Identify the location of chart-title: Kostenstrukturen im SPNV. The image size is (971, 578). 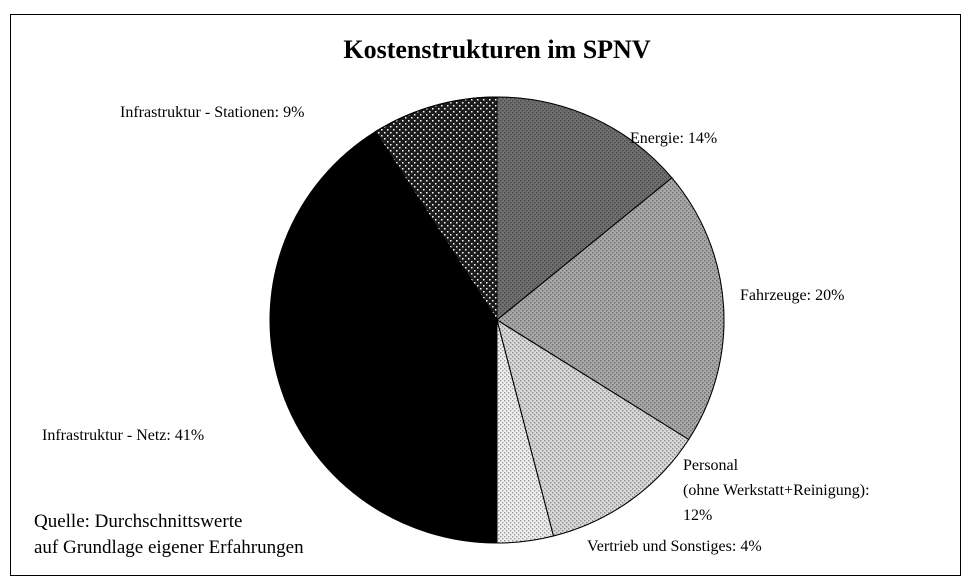
(496, 49).